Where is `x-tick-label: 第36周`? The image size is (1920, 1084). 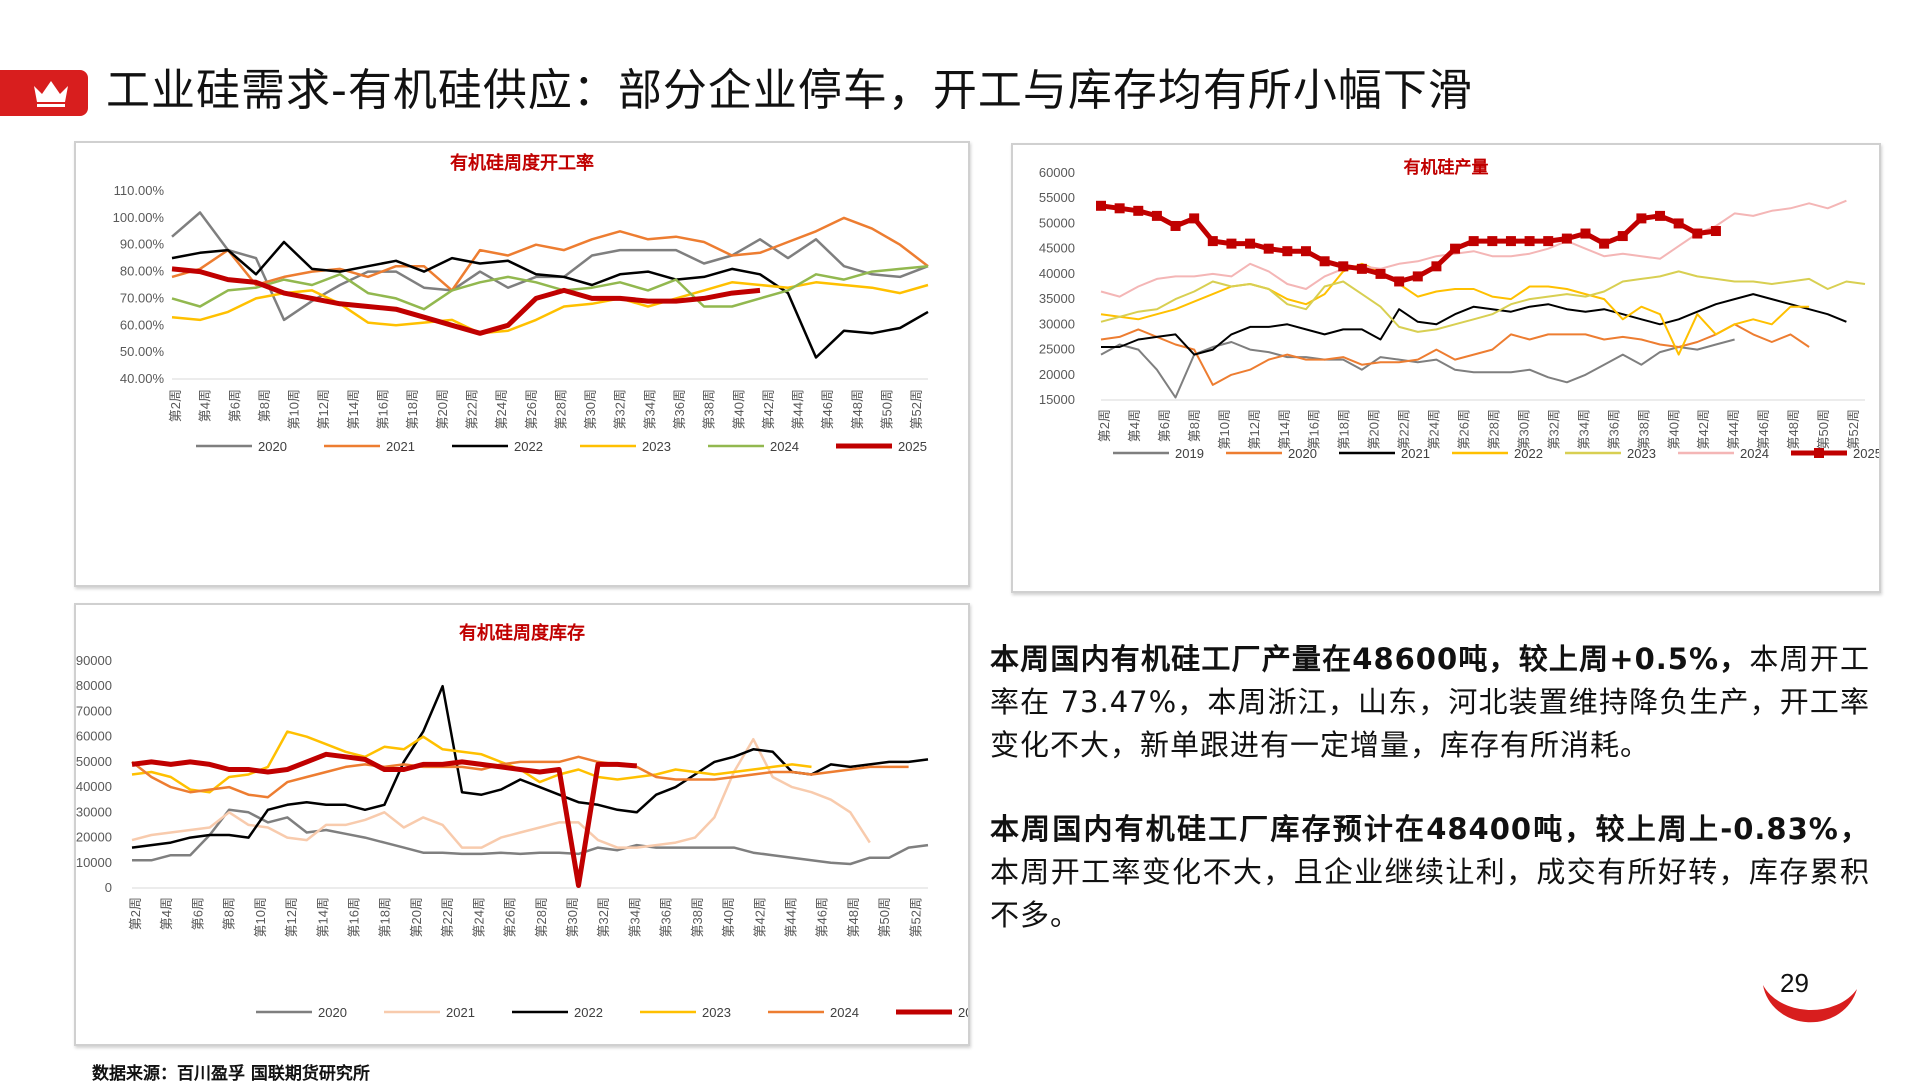 x-tick-label: 第36周 is located at coordinates (679, 409).